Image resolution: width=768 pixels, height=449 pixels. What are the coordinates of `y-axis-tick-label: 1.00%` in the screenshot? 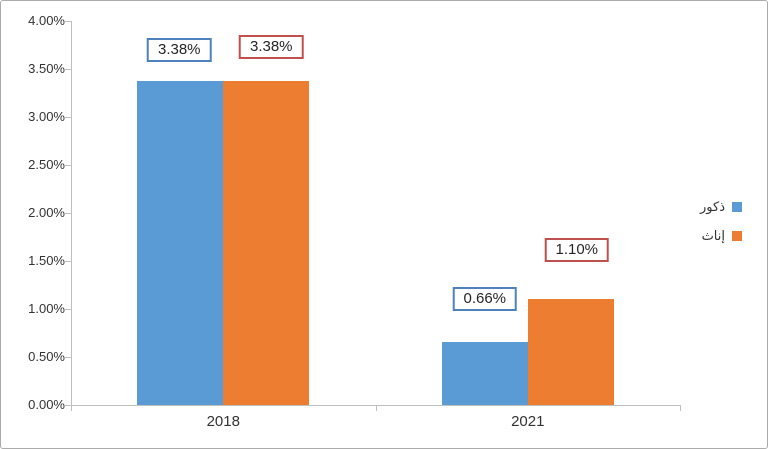 It's located at (46, 308).